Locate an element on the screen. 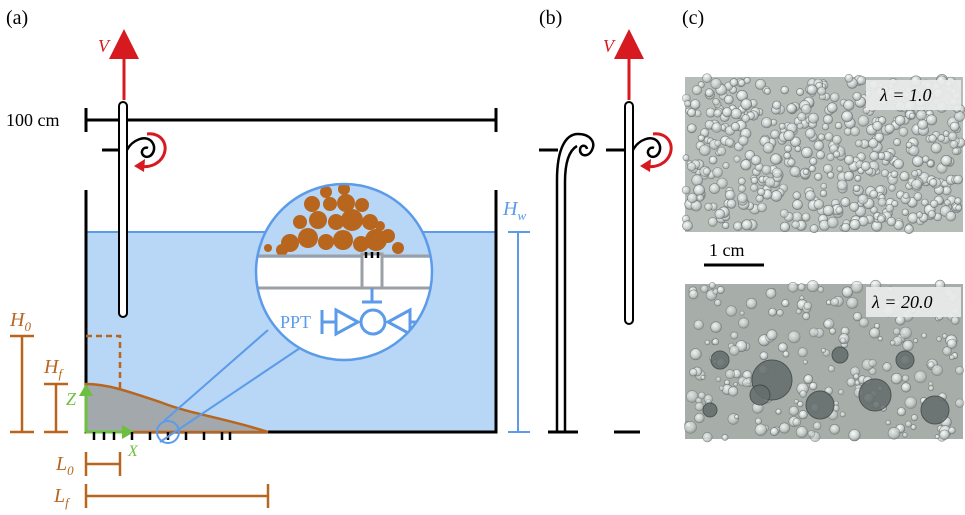 This screenshot has width=965, height=515. rigid-gate-plate is located at coordinates (629, 213).